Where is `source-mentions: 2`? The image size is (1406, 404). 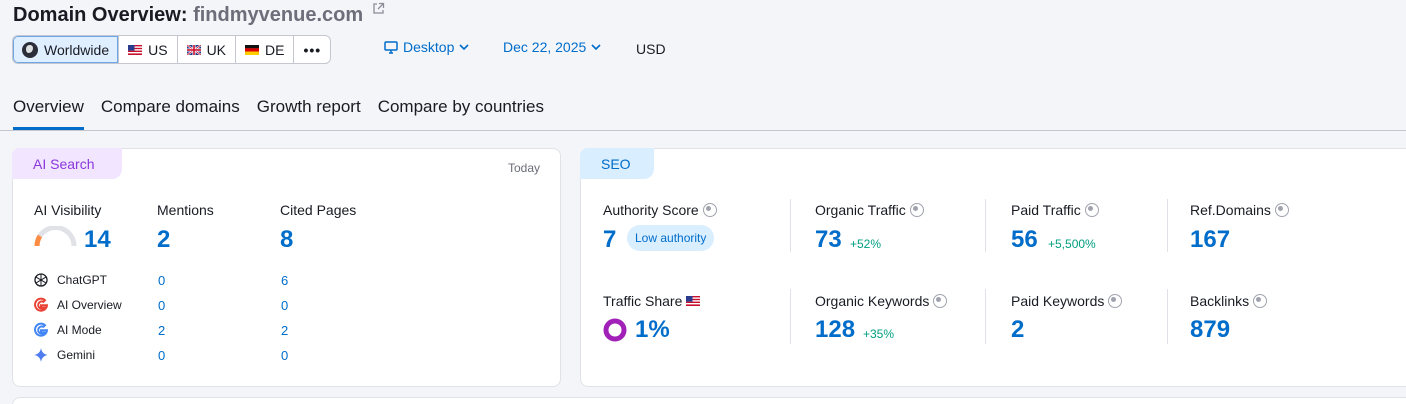
source-mentions: 2 is located at coordinates (162, 330).